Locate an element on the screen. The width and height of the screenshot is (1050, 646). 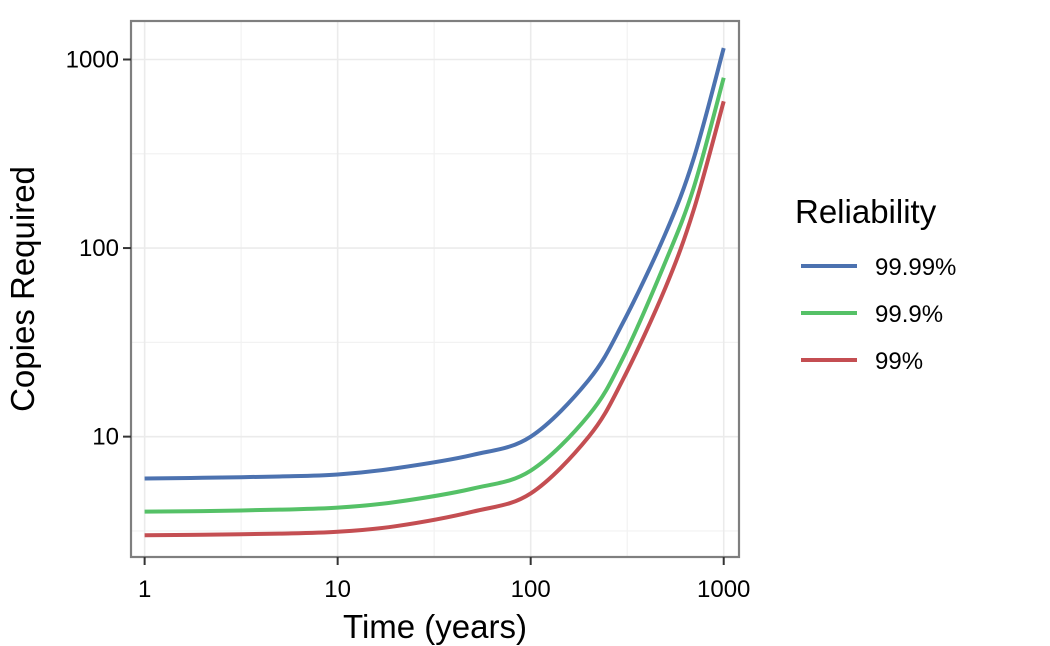
y-axis-title: Copies Required is located at coordinates (22, 289).